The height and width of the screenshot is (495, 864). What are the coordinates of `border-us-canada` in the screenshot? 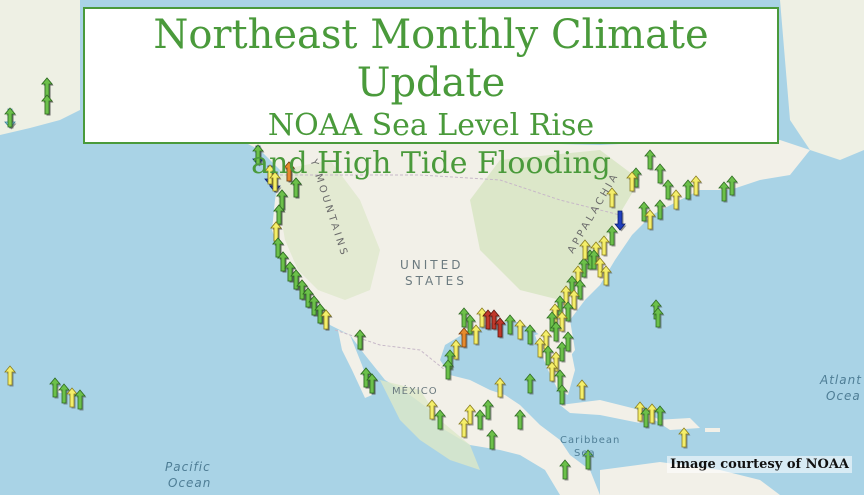 It's located at (448, 195).